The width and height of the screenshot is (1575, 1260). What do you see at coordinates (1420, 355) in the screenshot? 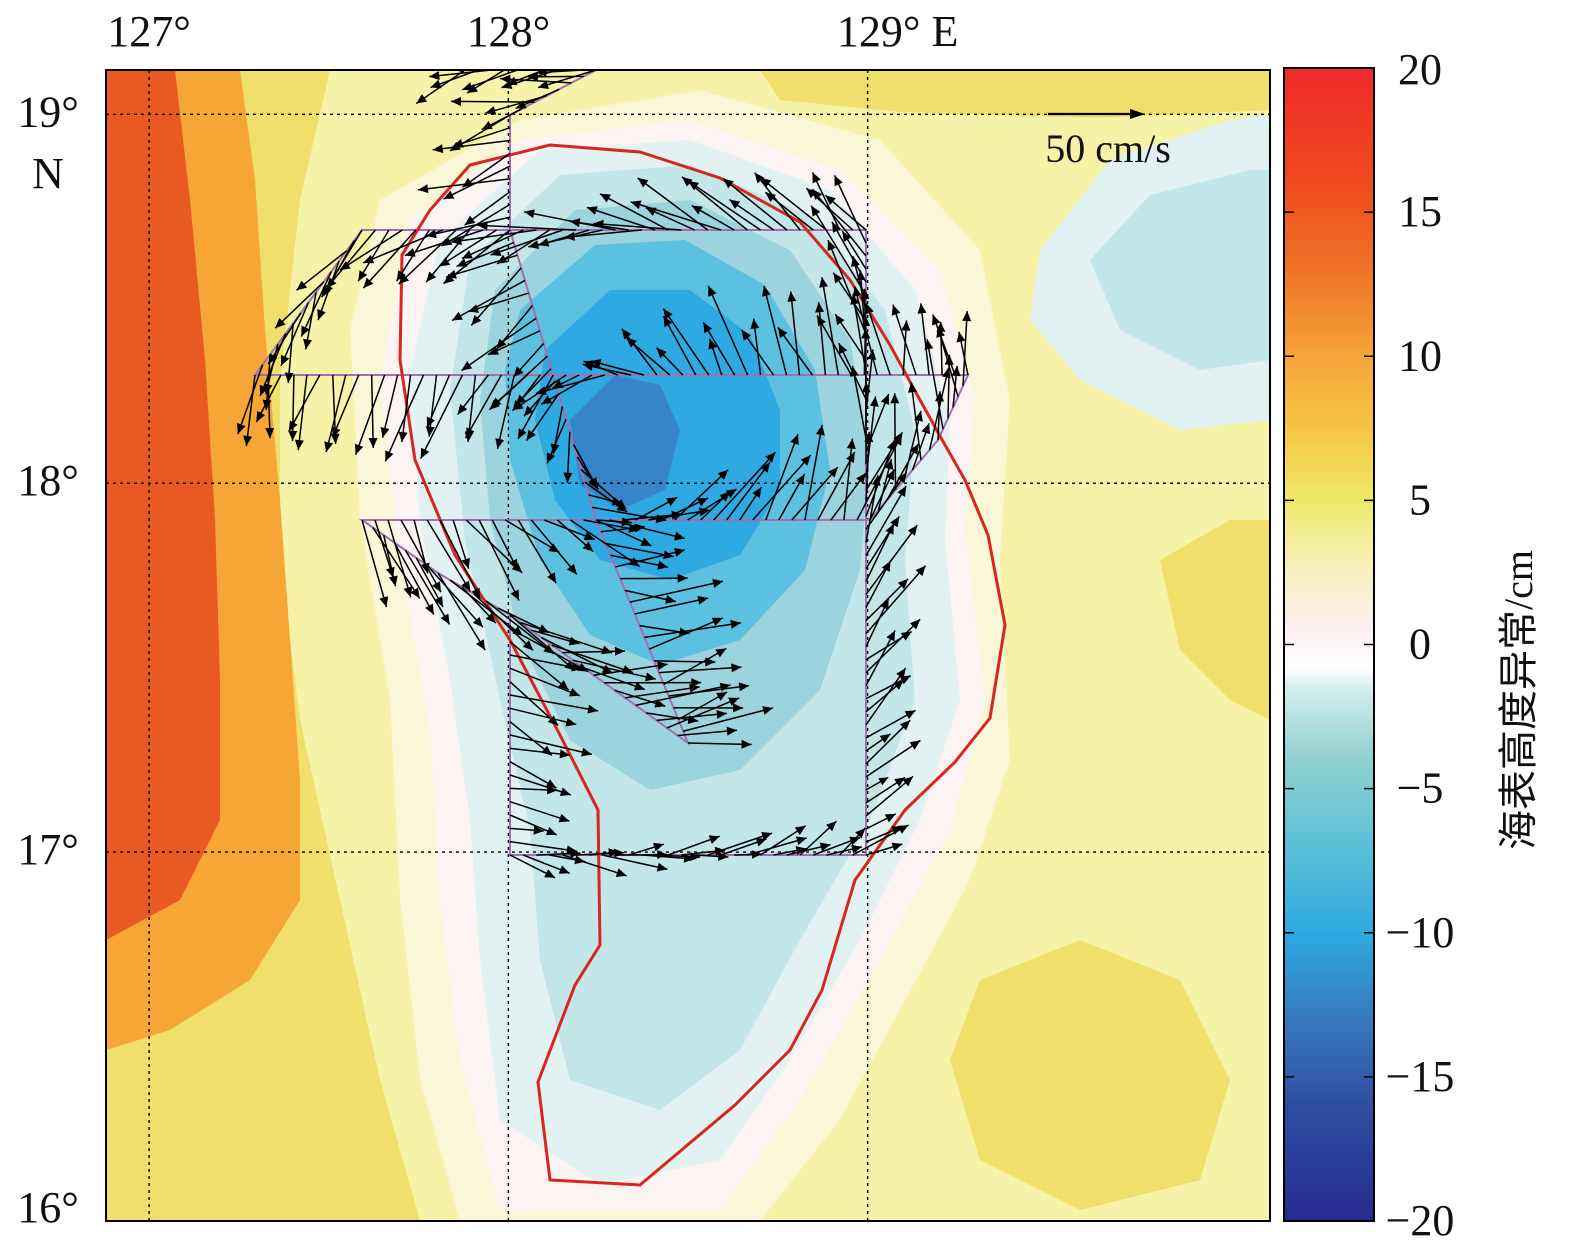
I see `colorbar-tick-label: 10` at bounding box center [1420, 355].